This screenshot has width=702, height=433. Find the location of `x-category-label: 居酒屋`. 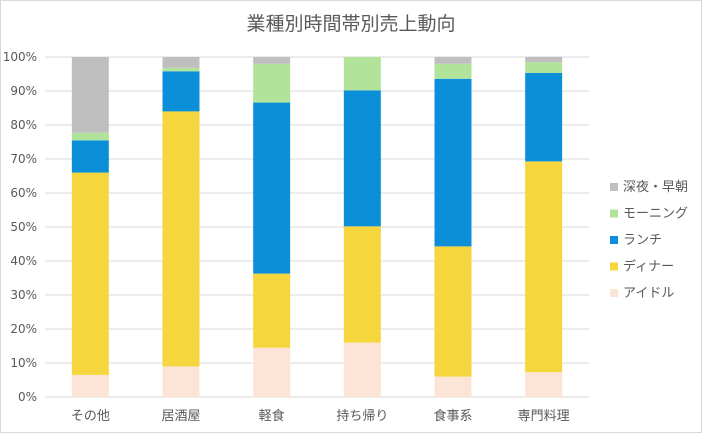

x-category-label: 居酒屋 is located at coordinates (180, 416).